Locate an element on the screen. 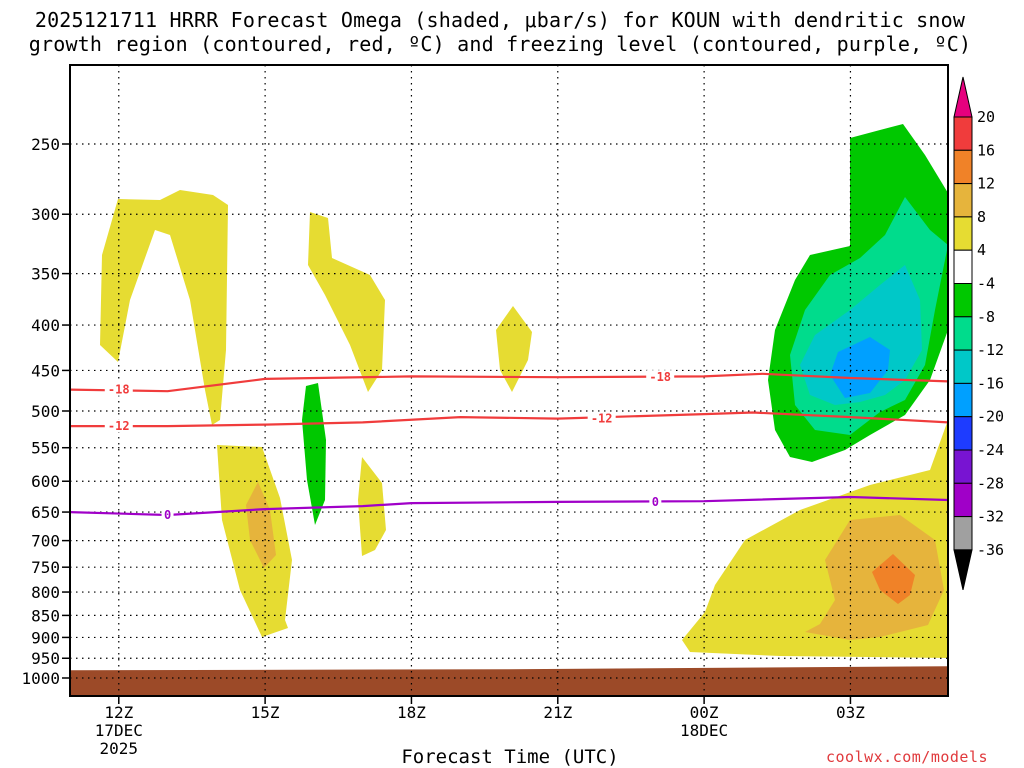 This screenshot has height=768, width=1024. colorbar-label: 4 is located at coordinates (981, 250).